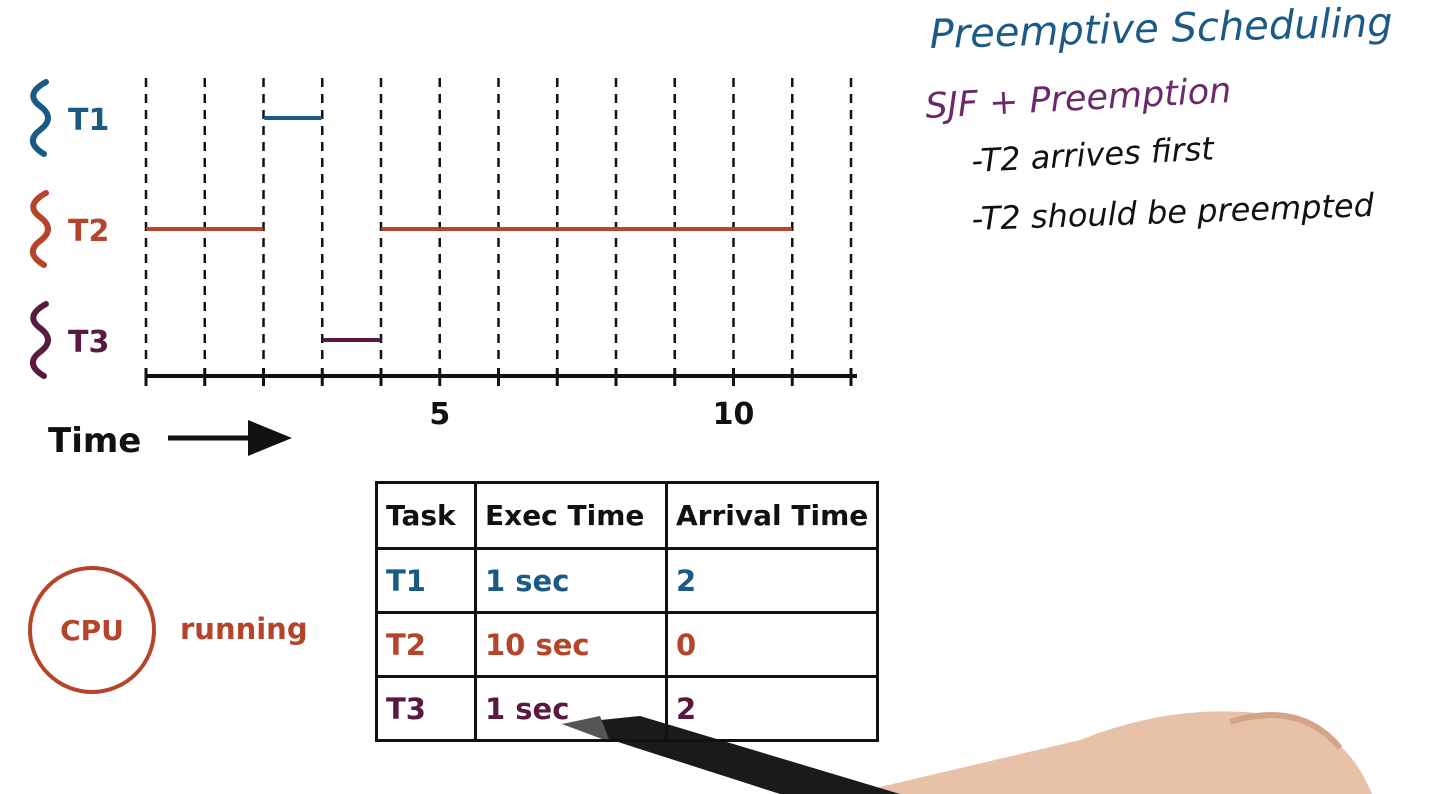 The width and height of the screenshot is (1450, 794). What do you see at coordinates (1161, 29) in the screenshot?
I see `notes-title: Preemptive Scheduling` at bounding box center [1161, 29].